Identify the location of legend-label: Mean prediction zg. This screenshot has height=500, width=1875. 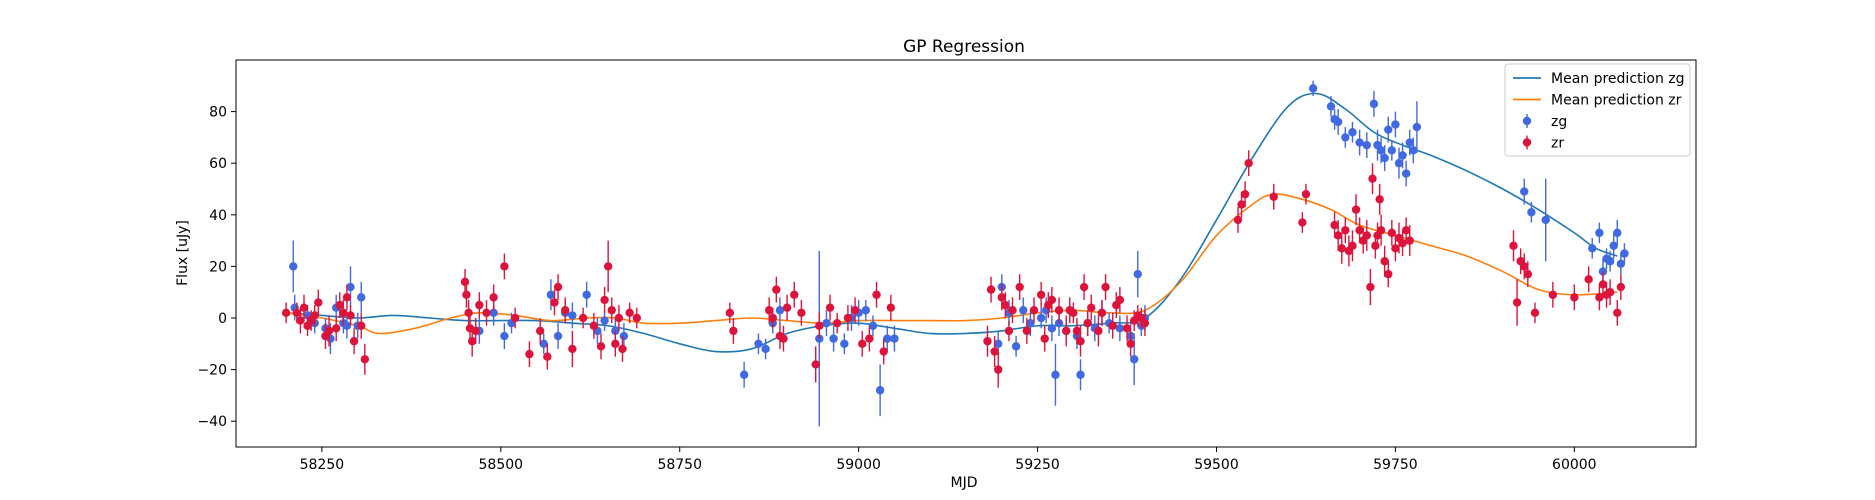
(1618, 79).